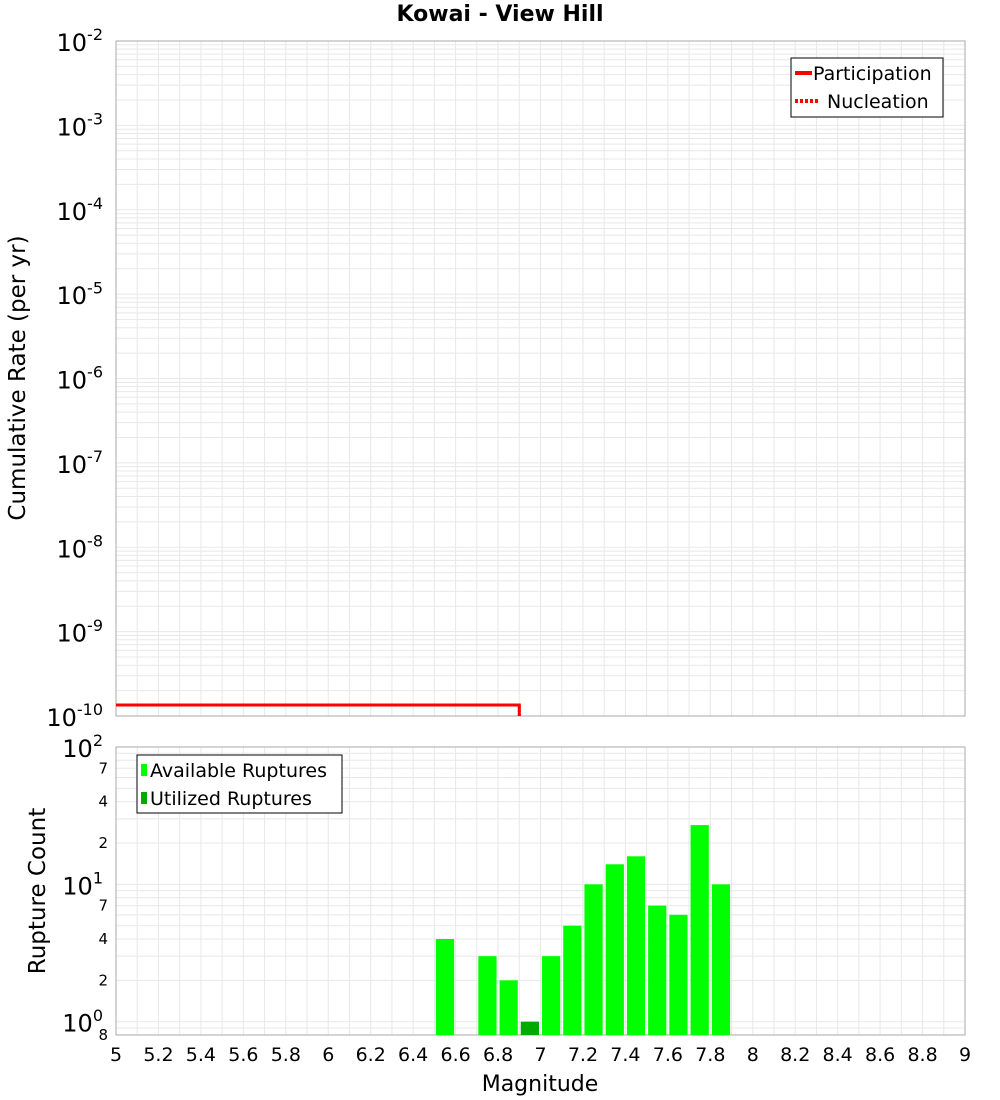 The height and width of the screenshot is (1100, 1000). What do you see at coordinates (328, 1055) in the screenshot?
I see `x-tick-label: 6` at bounding box center [328, 1055].